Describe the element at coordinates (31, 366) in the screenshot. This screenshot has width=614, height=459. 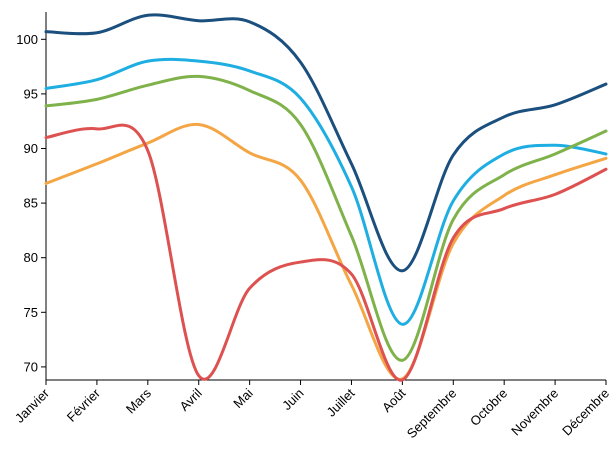
I see `y-tick-label: 70` at that location.